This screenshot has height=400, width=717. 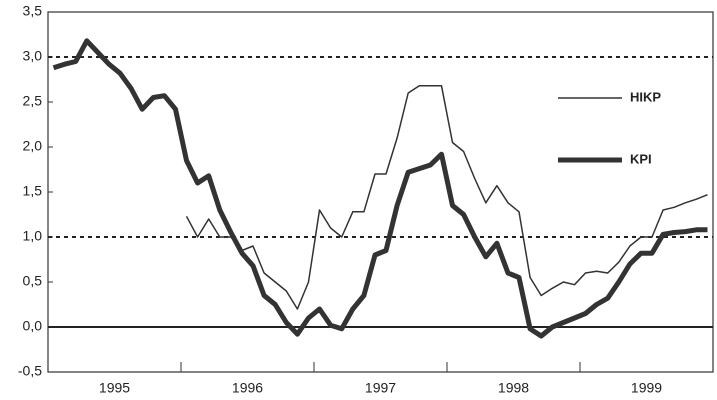 What do you see at coordinates (645, 96) in the screenshot?
I see `legend-label: HIKP` at bounding box center [645, 96].